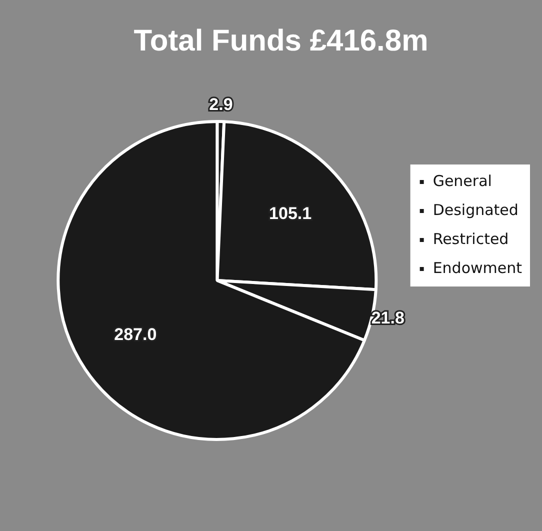 The image size is (542, 531). I want to click on legend-label: Designated, so click(475, 209).